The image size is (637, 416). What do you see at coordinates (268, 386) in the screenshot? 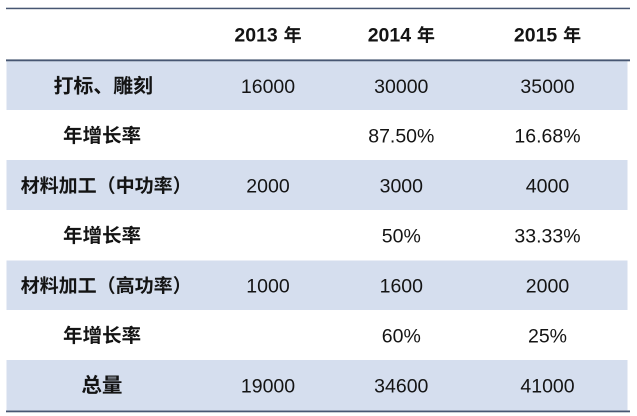
I see `svg-text: 19000` at bounding box center [268, 386].